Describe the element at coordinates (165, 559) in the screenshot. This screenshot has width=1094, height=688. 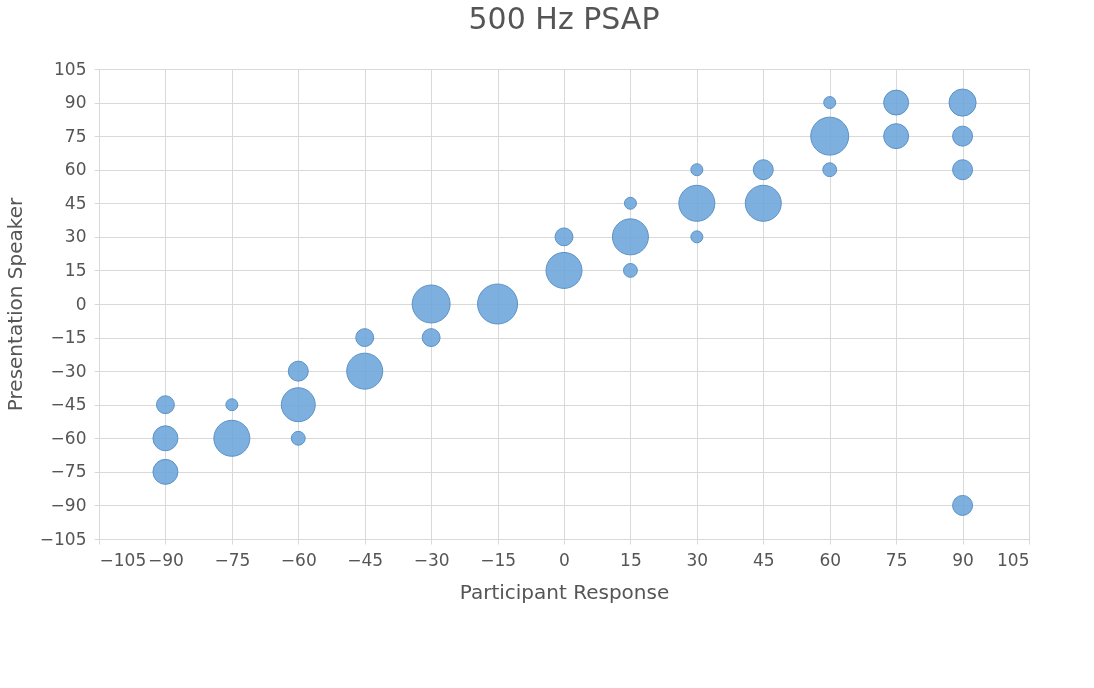
I see `x-tick-label: −90` at that location.